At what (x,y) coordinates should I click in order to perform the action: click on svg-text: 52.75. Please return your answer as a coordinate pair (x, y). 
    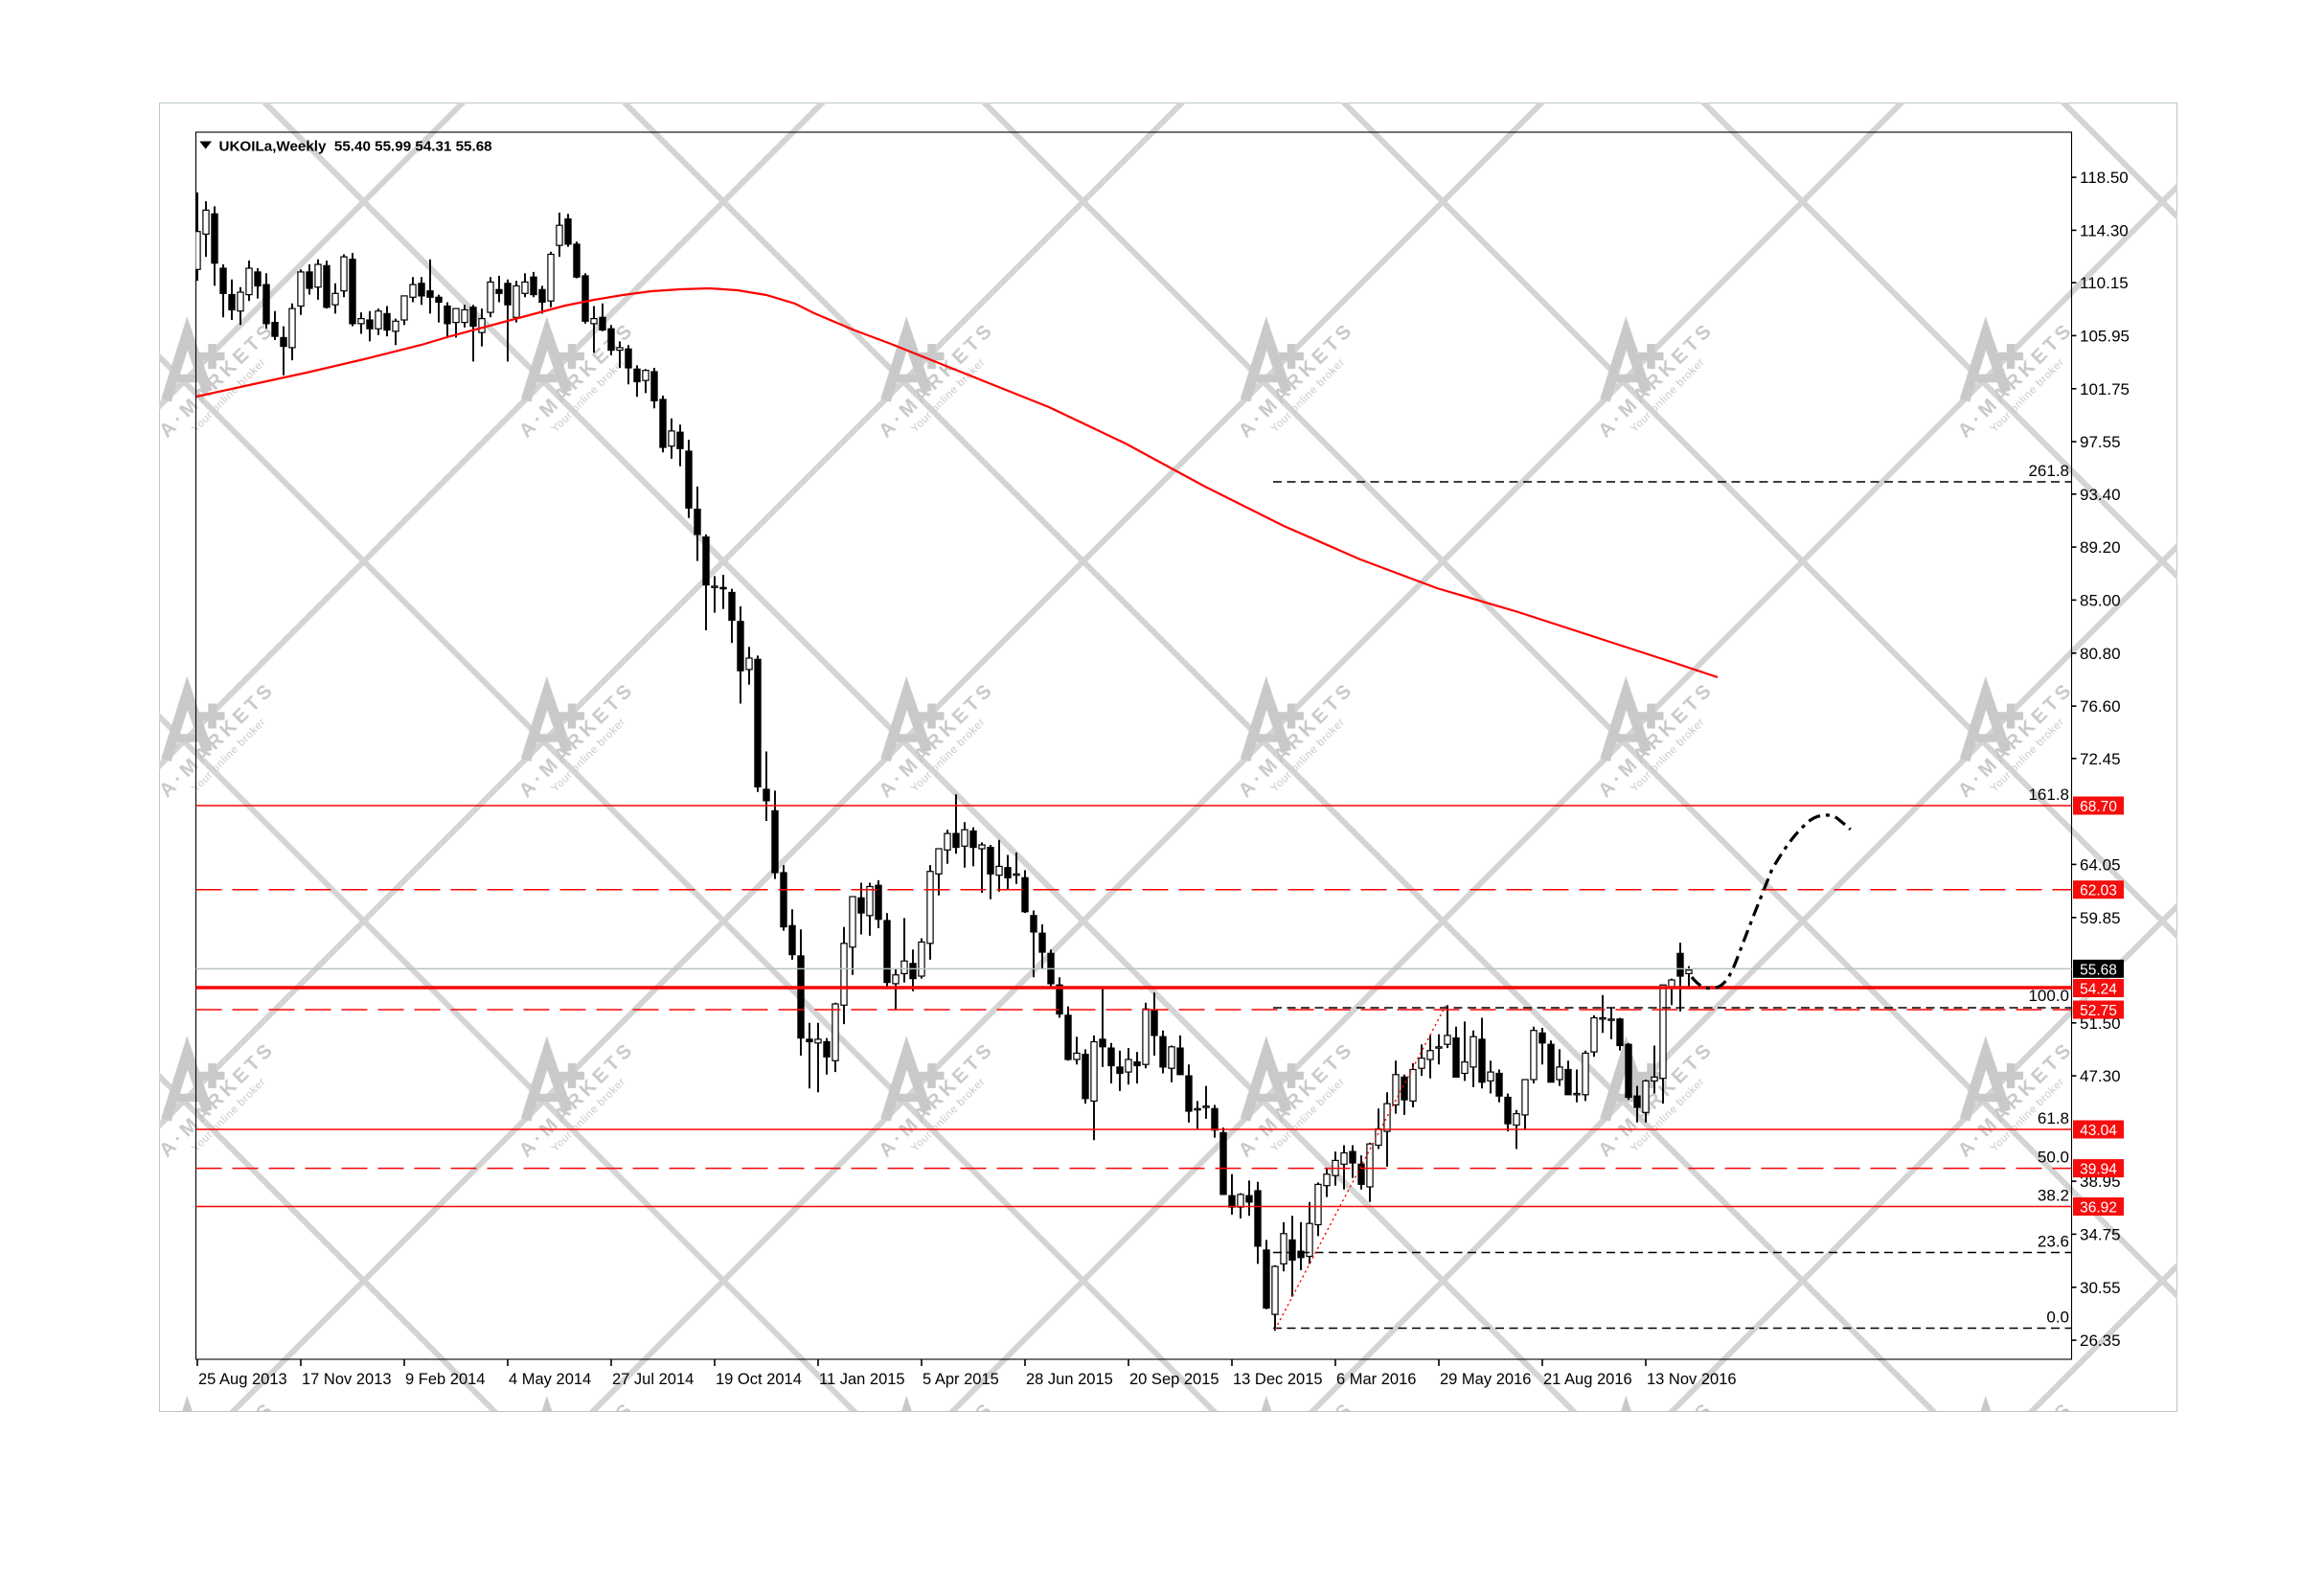
    Looking at the image, I should click on (2098, 1011).